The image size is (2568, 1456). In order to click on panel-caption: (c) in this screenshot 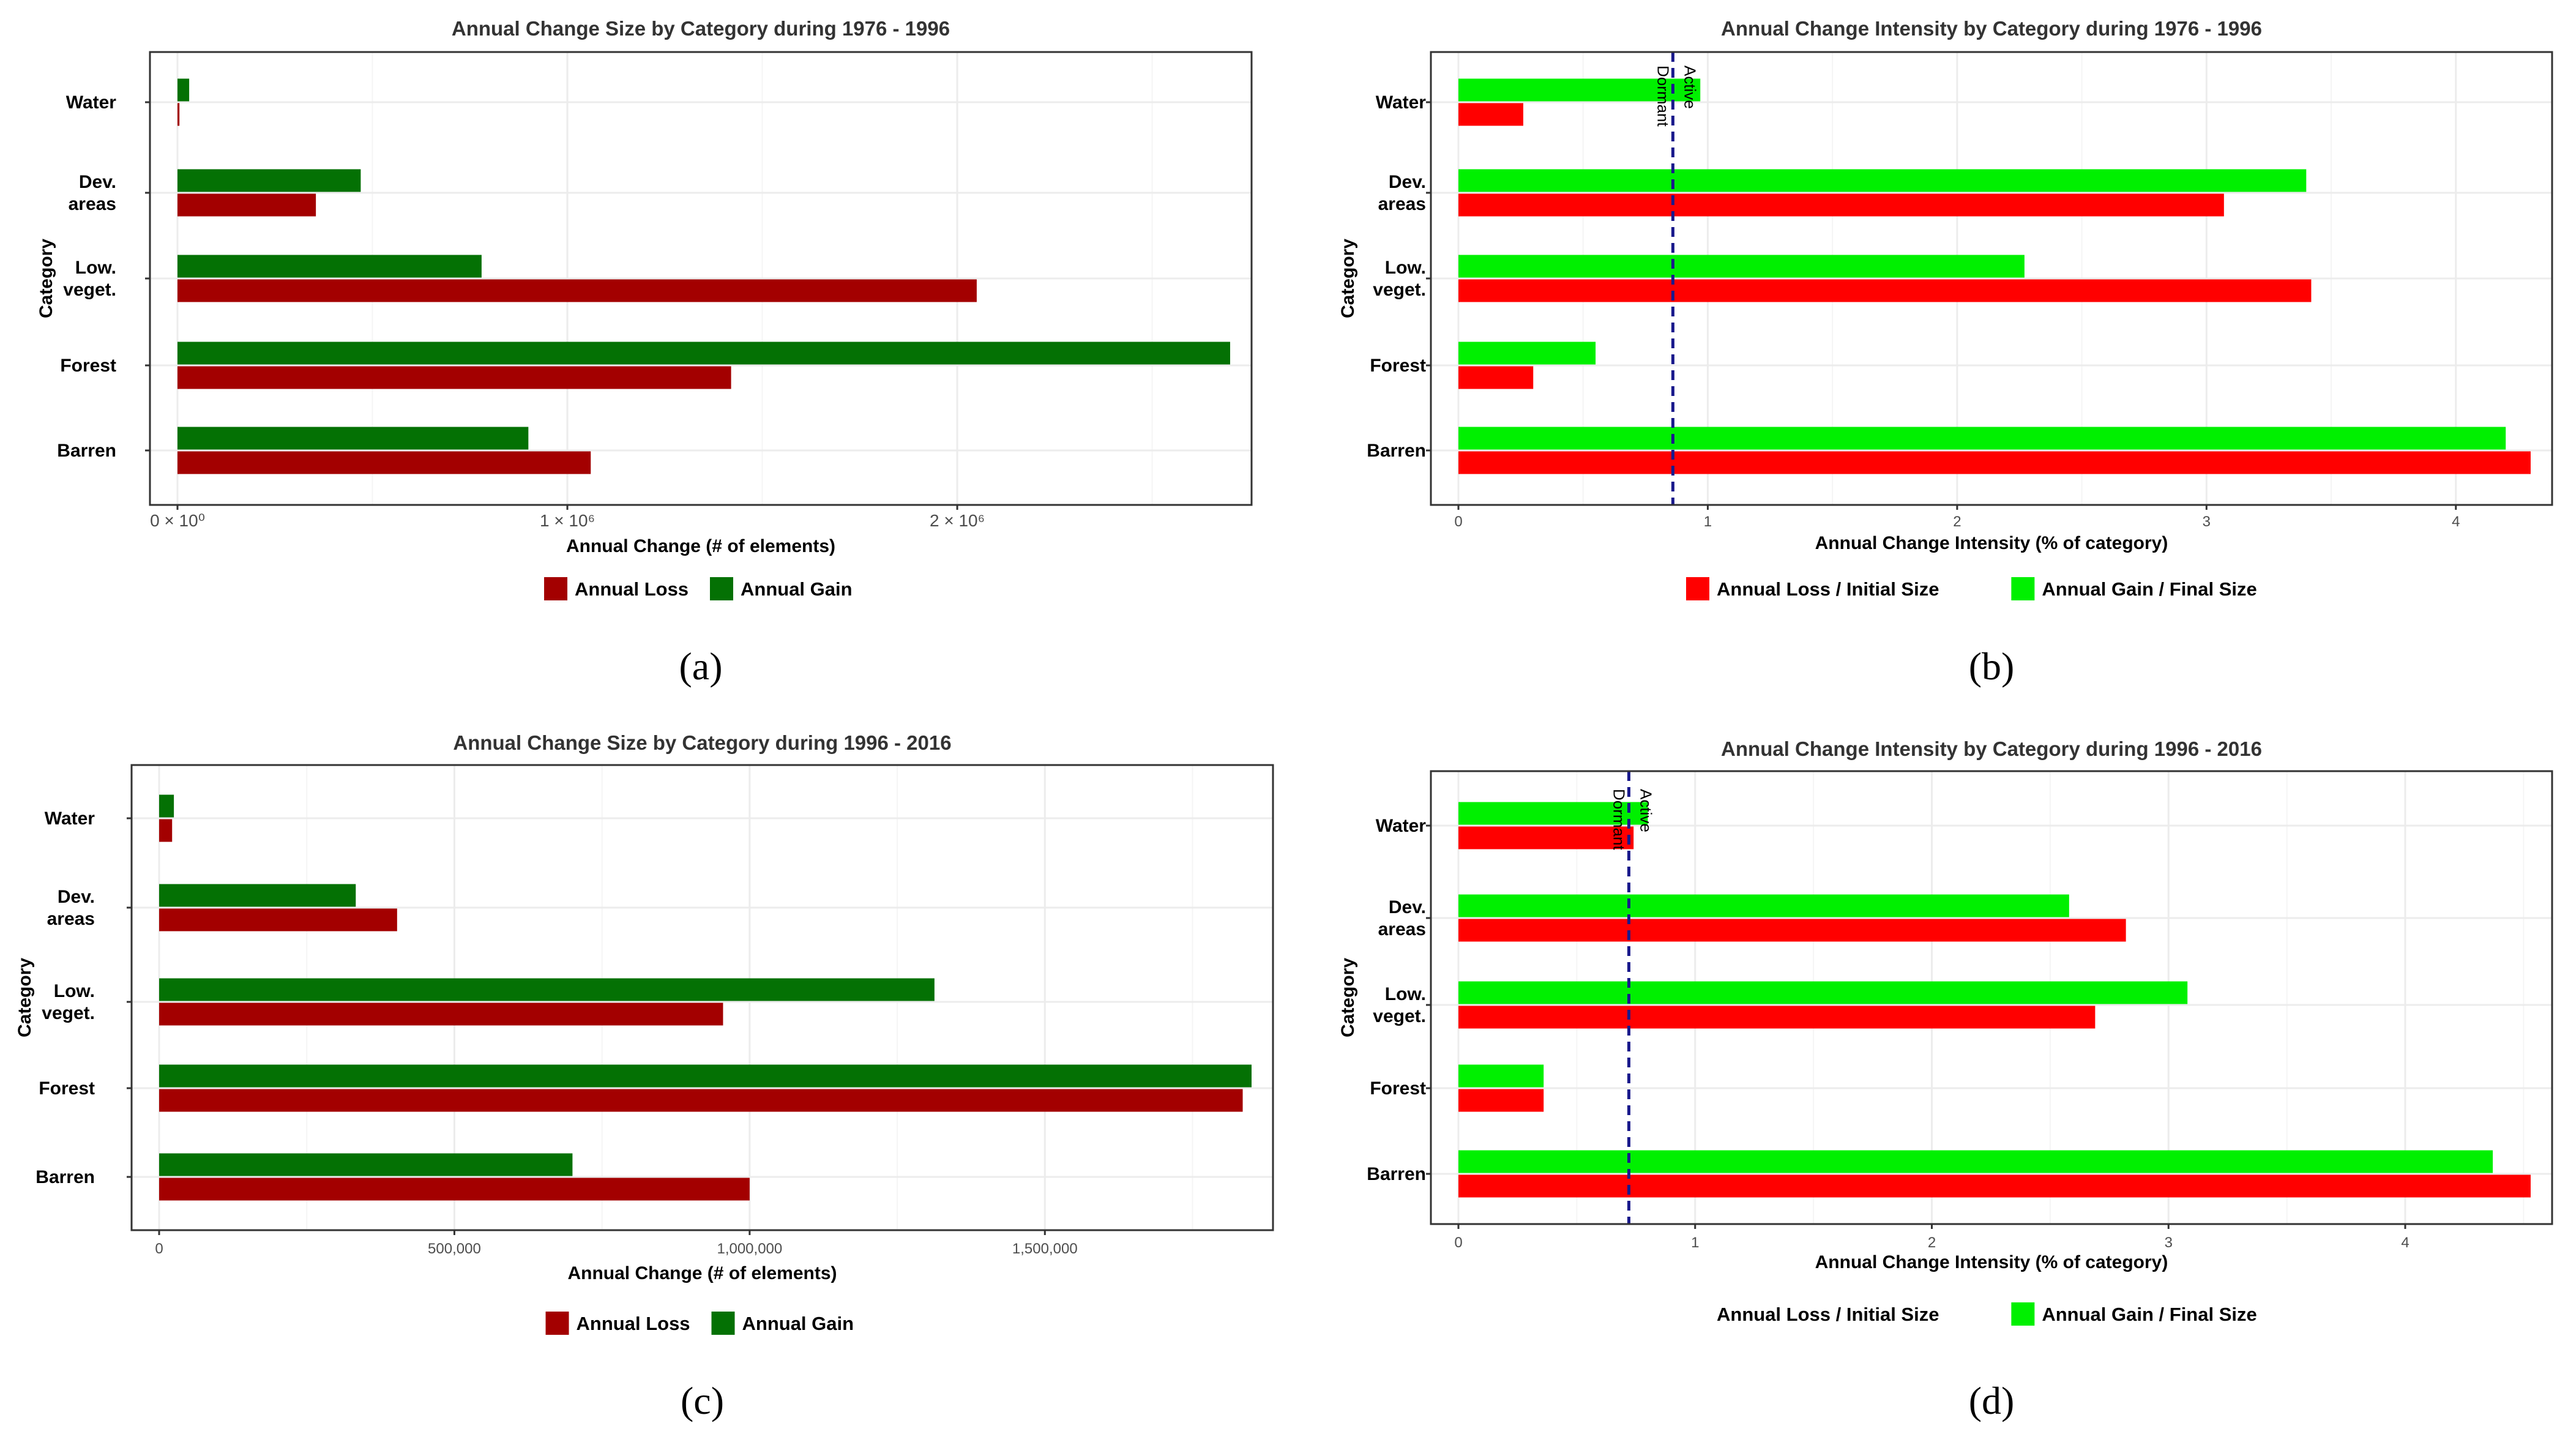, I will do `click(702, 1400)`.